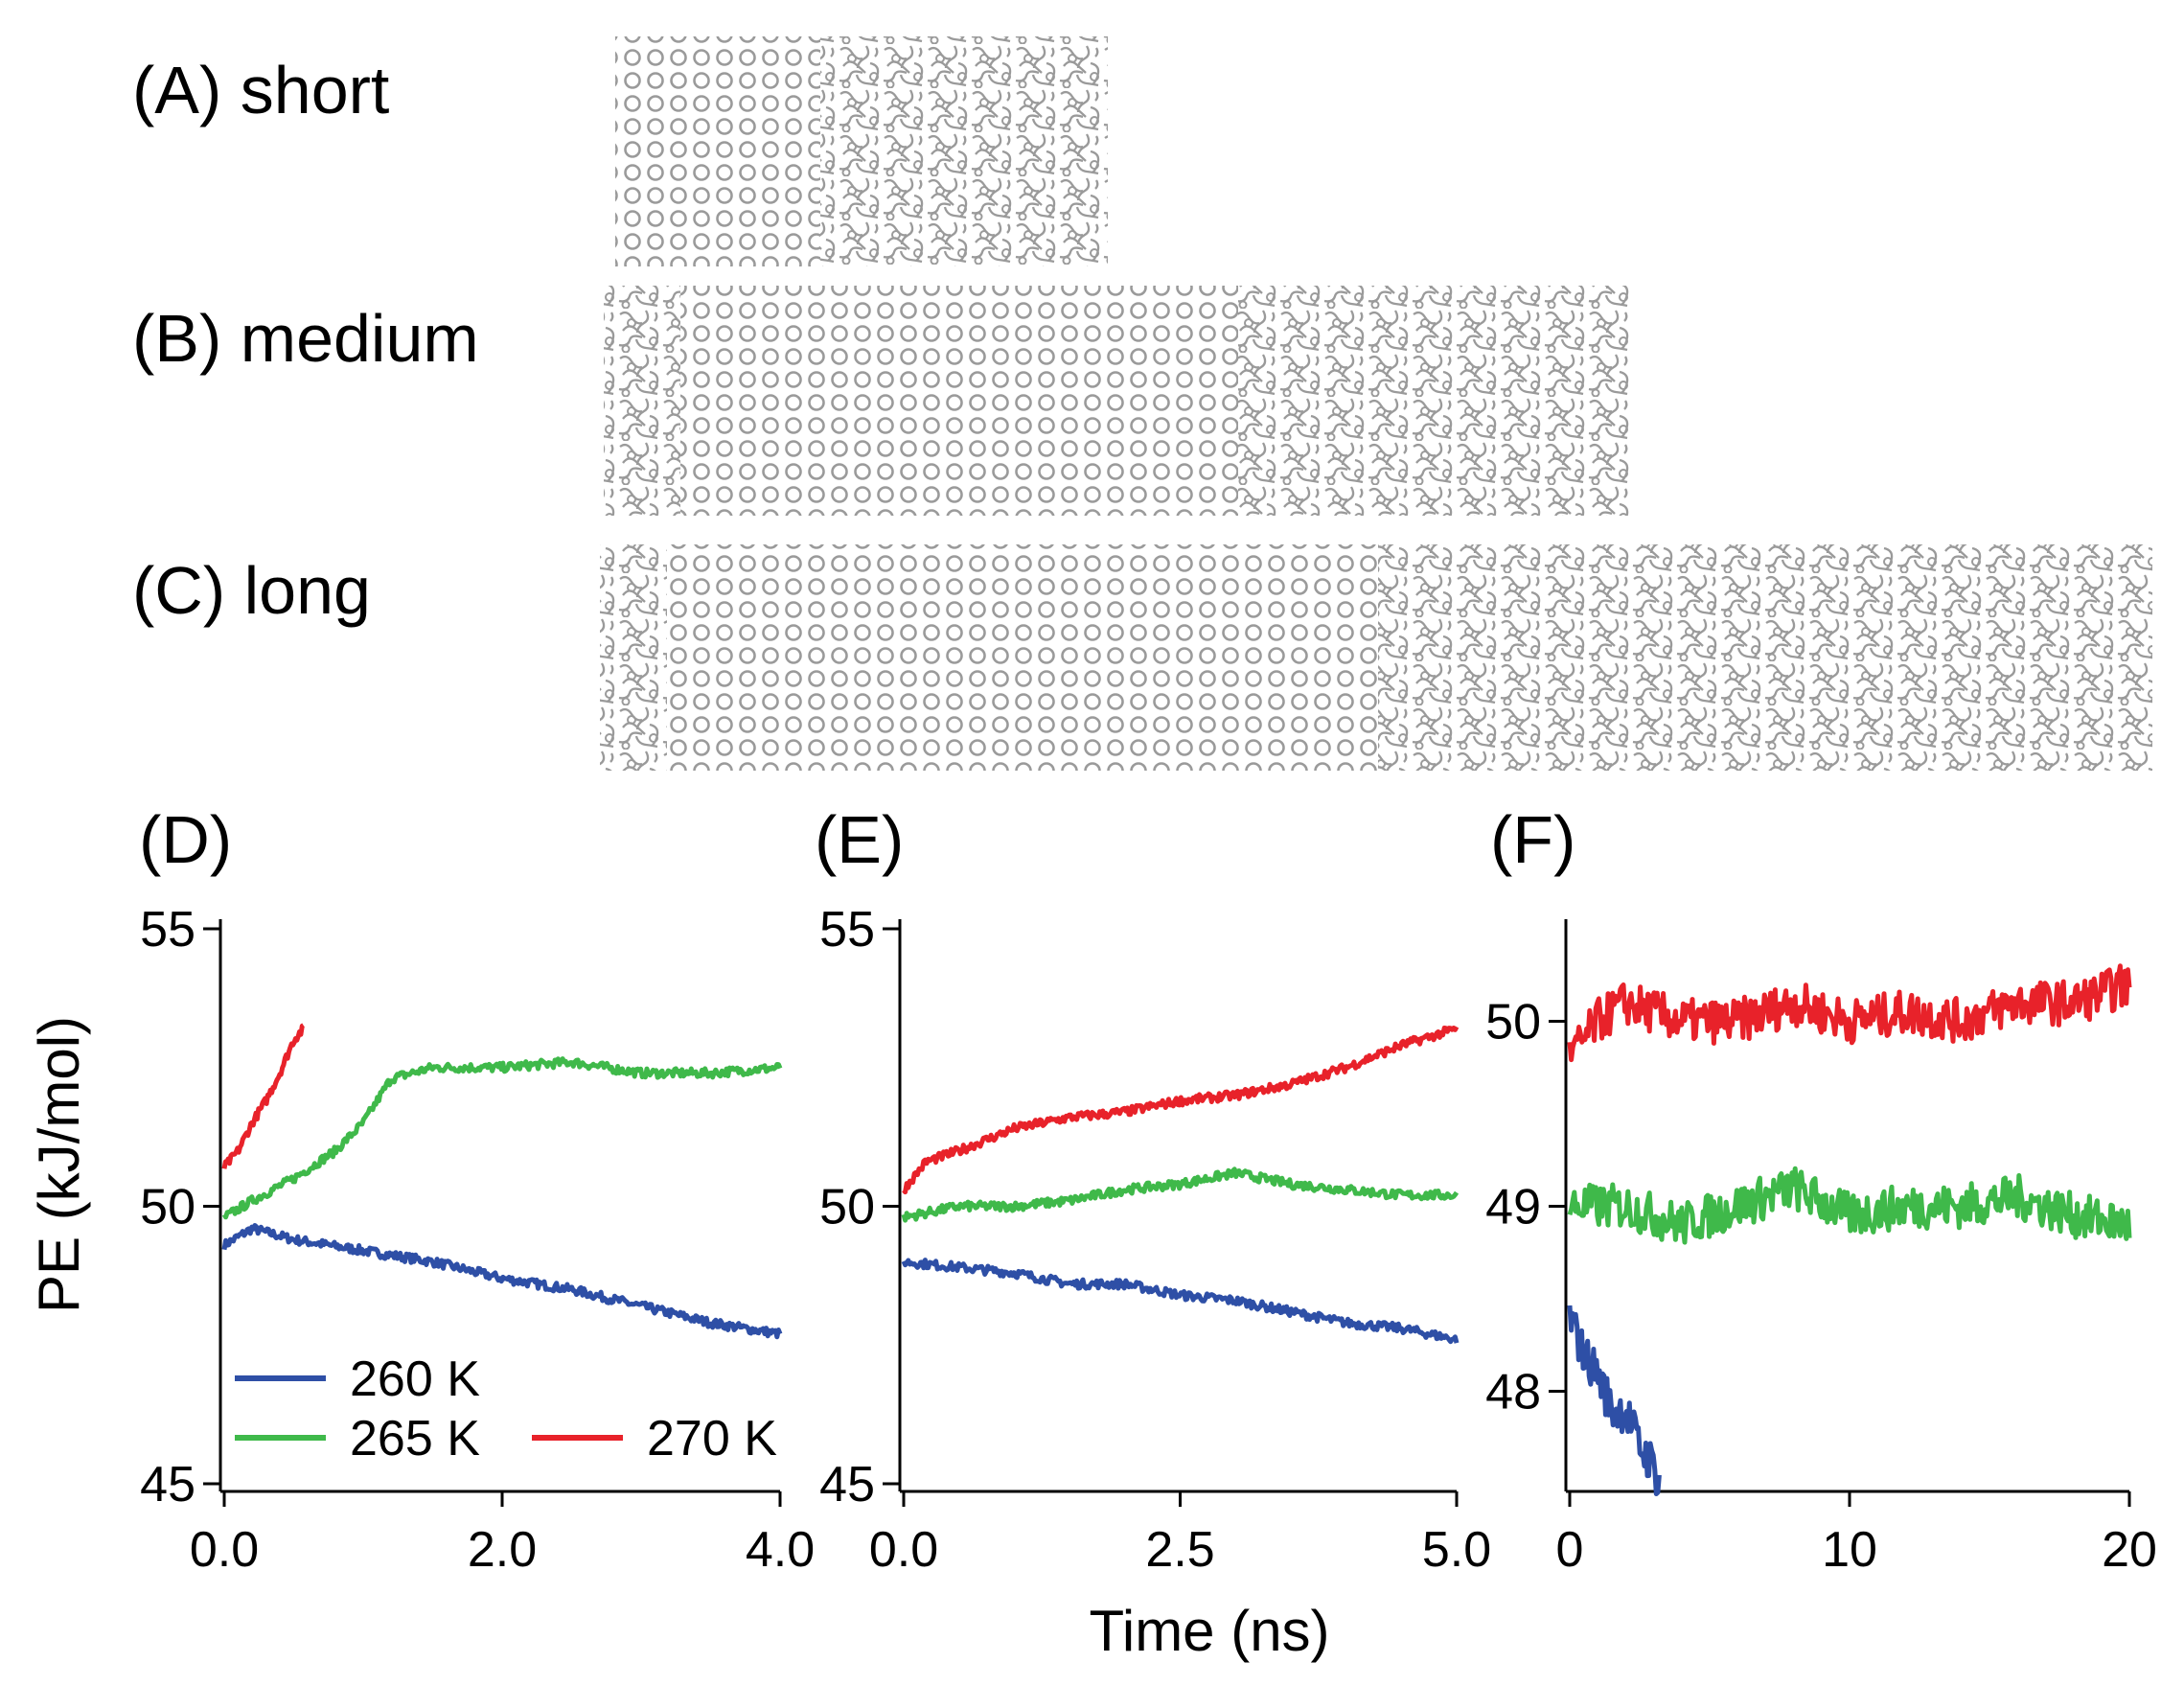 The image size is (2184, 1686). What do you see at coordinates (1456, 1550) in the screenshot?
I see `axis-e-xtick-label: 5.0` at bounding box center [1456, 1550].